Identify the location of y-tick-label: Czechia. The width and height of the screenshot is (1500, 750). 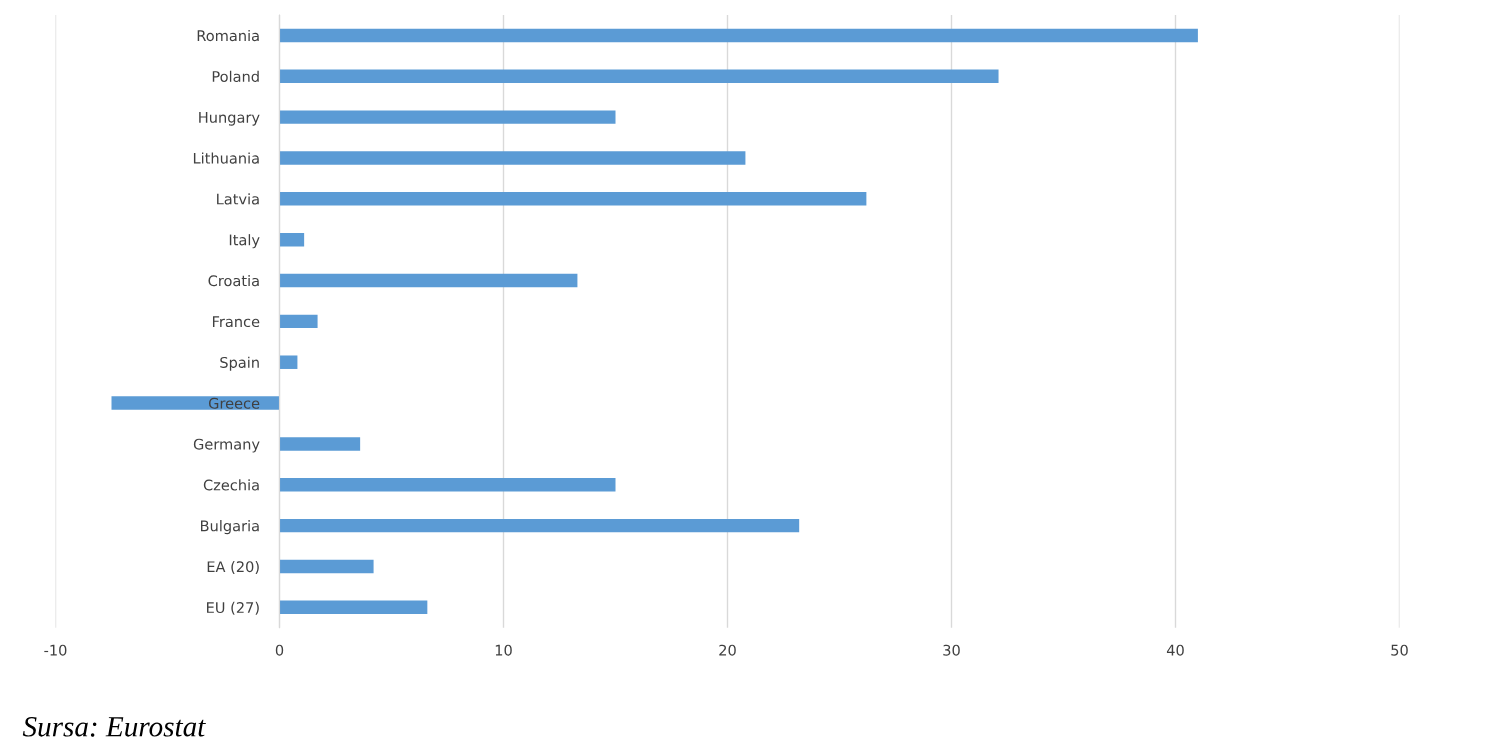
(231, 485).